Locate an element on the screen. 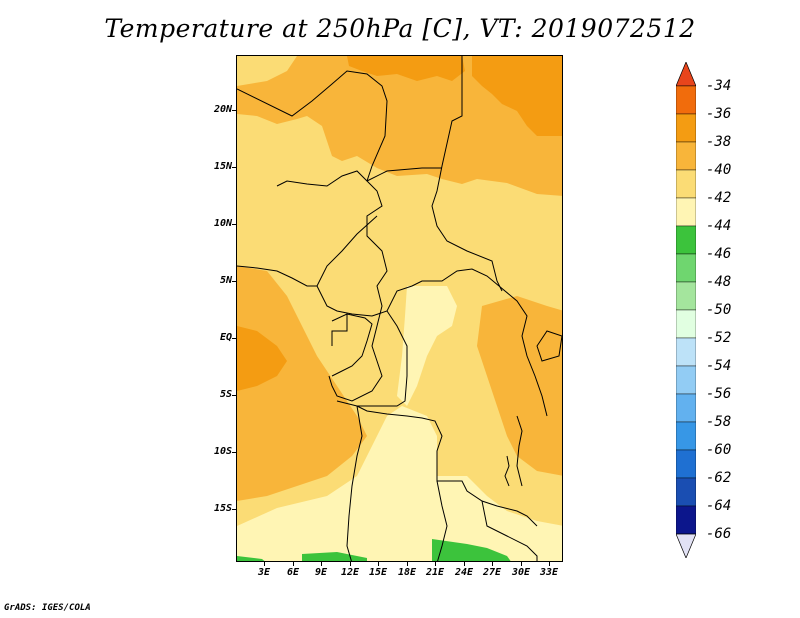 The height and width of the screenshot is (618, 800). y-axis-label-10n: 10N is located at coordinates (222, 223).